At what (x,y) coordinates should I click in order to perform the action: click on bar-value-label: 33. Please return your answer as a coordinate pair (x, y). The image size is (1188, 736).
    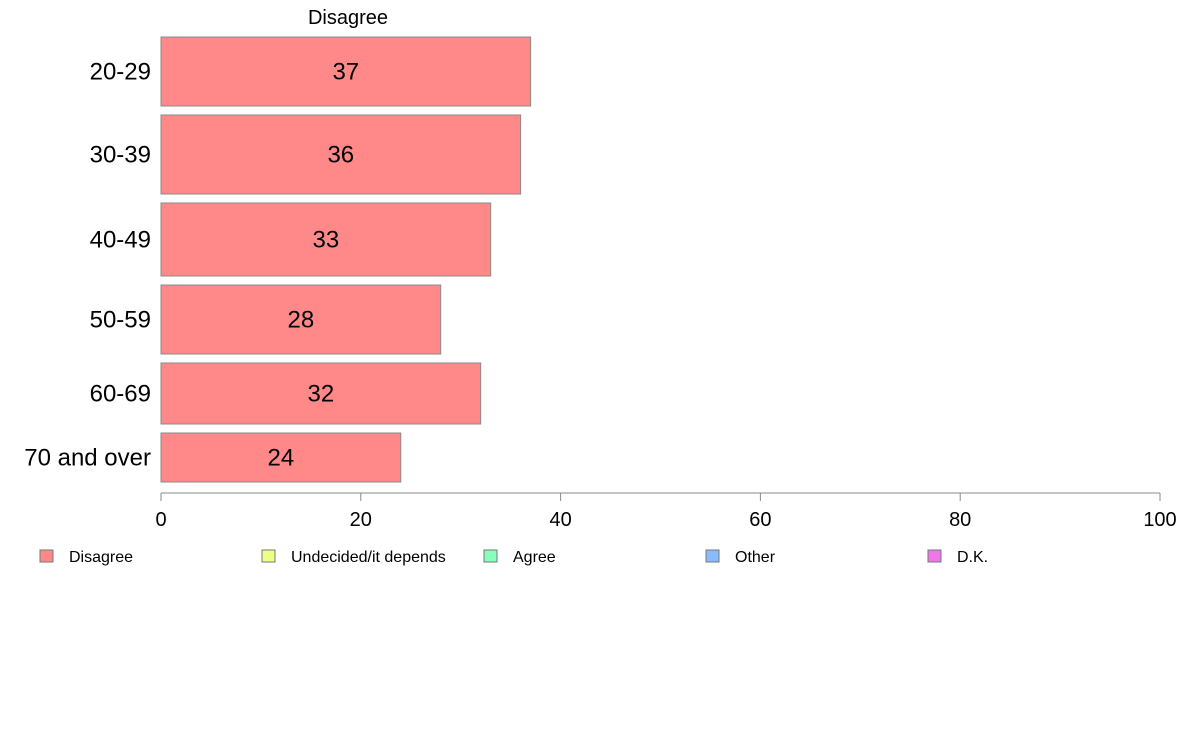
    Looking at the image, I should click on (325, 240).